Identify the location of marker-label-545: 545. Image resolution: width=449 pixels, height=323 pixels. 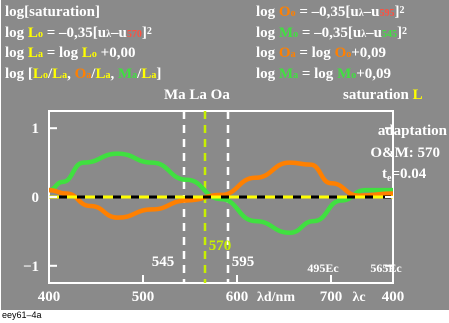
(163, 262).